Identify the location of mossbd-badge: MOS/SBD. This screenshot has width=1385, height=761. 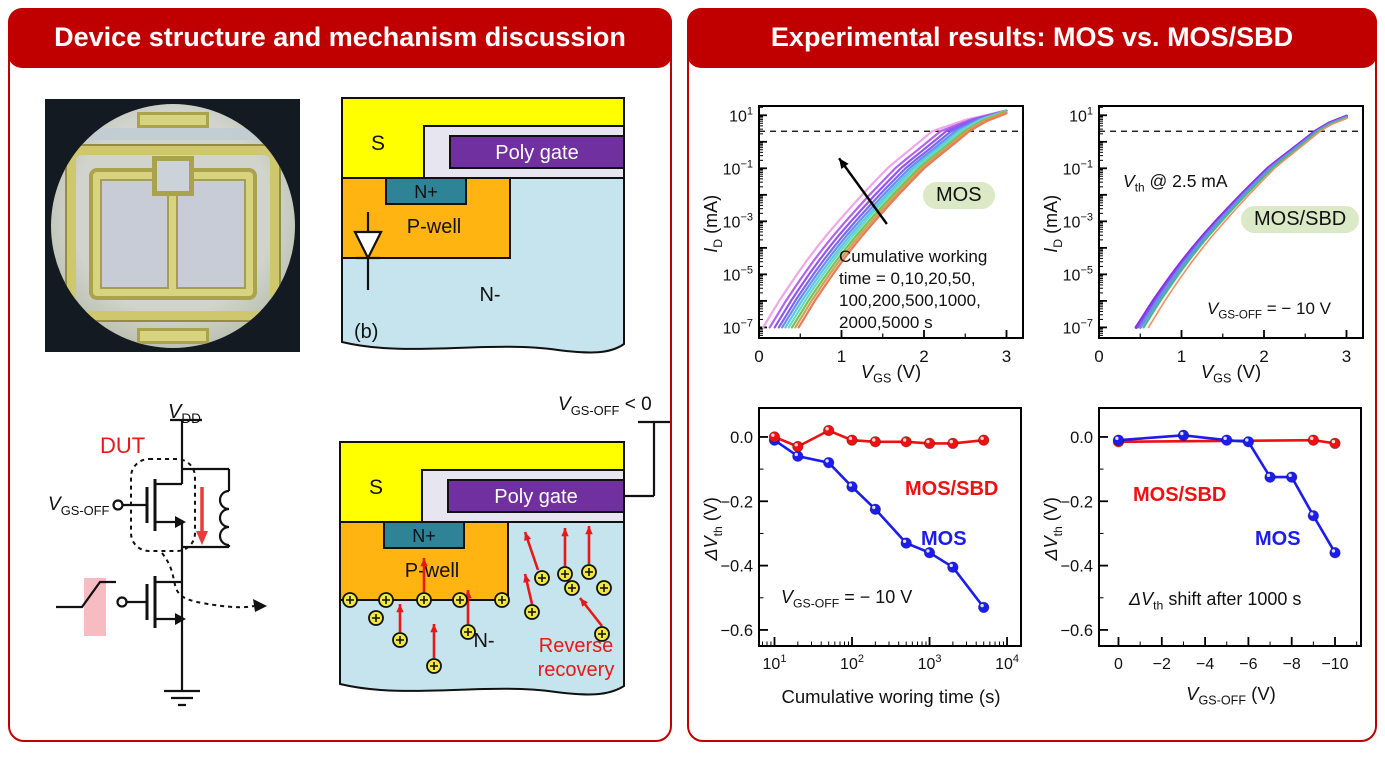
(1300, 219).